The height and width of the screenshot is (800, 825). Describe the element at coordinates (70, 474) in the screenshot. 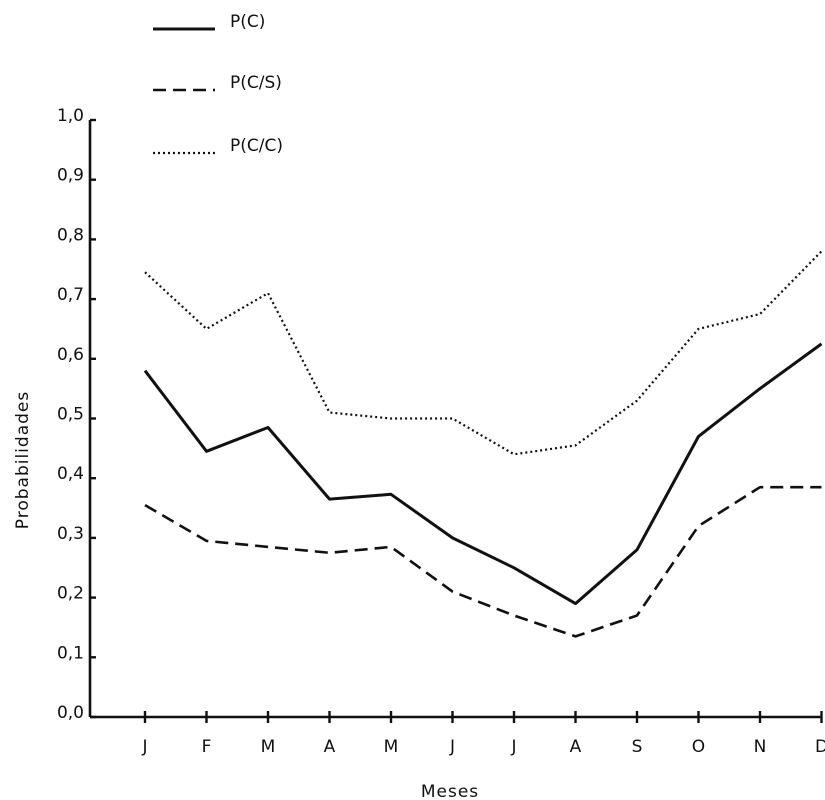

I see `y-tick-label: 0,4` at that location.